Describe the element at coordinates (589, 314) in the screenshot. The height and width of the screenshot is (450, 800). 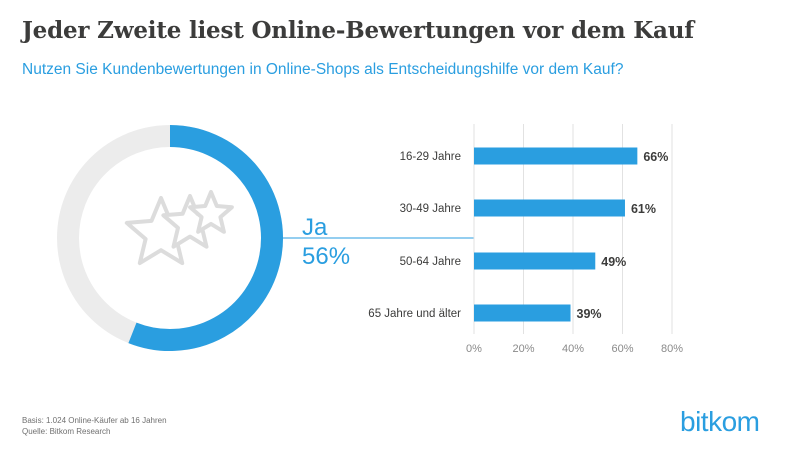
I see `bar-value-label: 39%` at that location.